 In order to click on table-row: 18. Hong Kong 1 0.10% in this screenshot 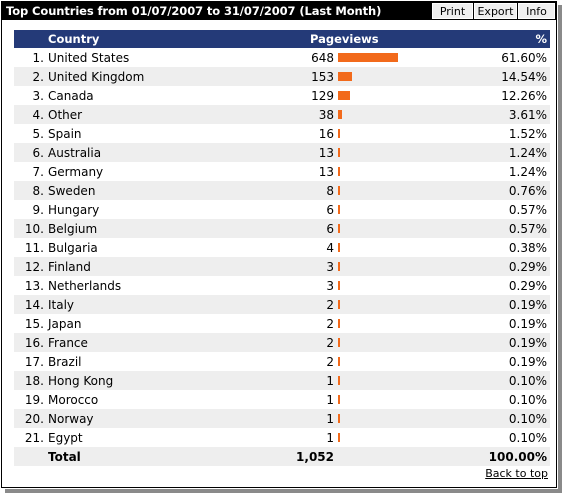, I will do `click(282, 380)`.